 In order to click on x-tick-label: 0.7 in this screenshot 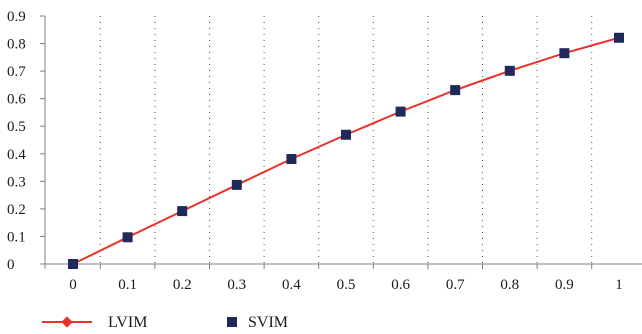, I will do `click(455, 285)`.